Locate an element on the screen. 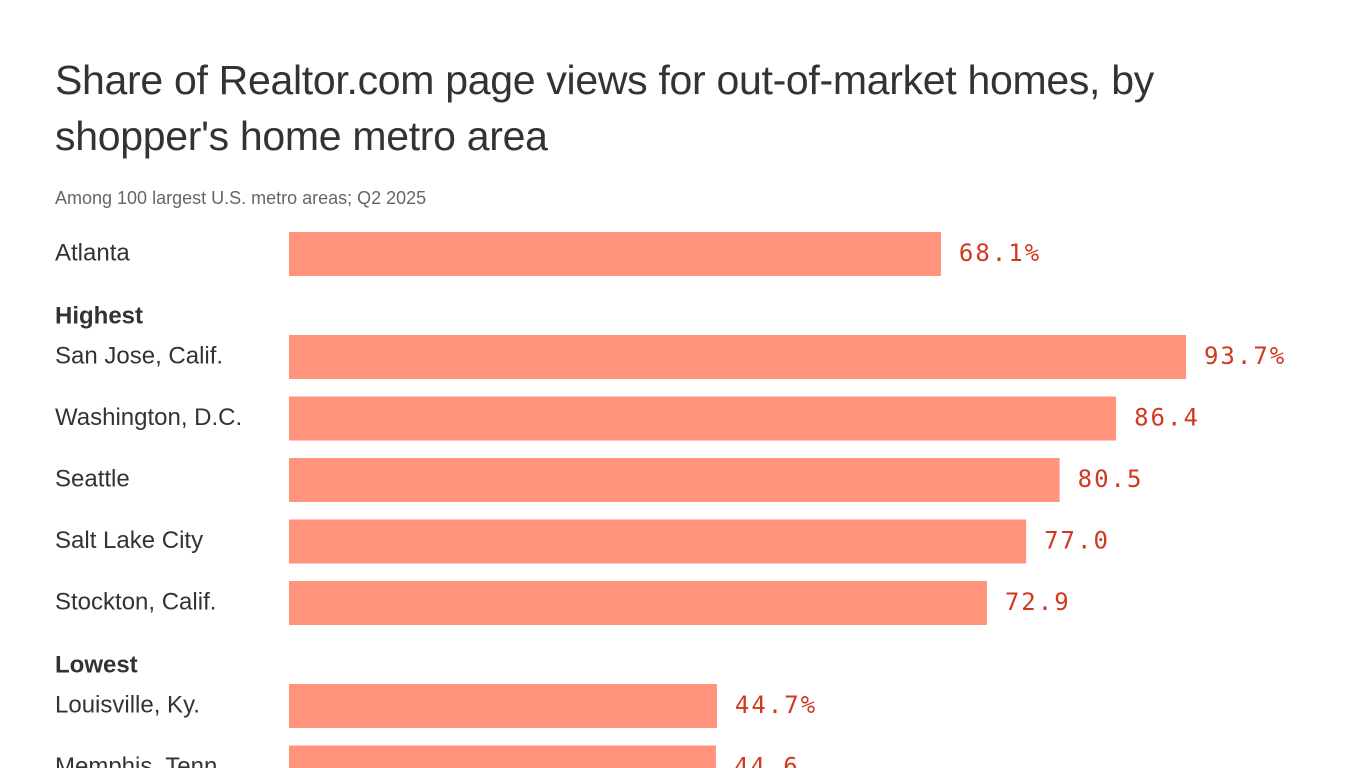 This screenshot has height=768, width=1366. group-heading: Highest is located at coordinates (99, 315).